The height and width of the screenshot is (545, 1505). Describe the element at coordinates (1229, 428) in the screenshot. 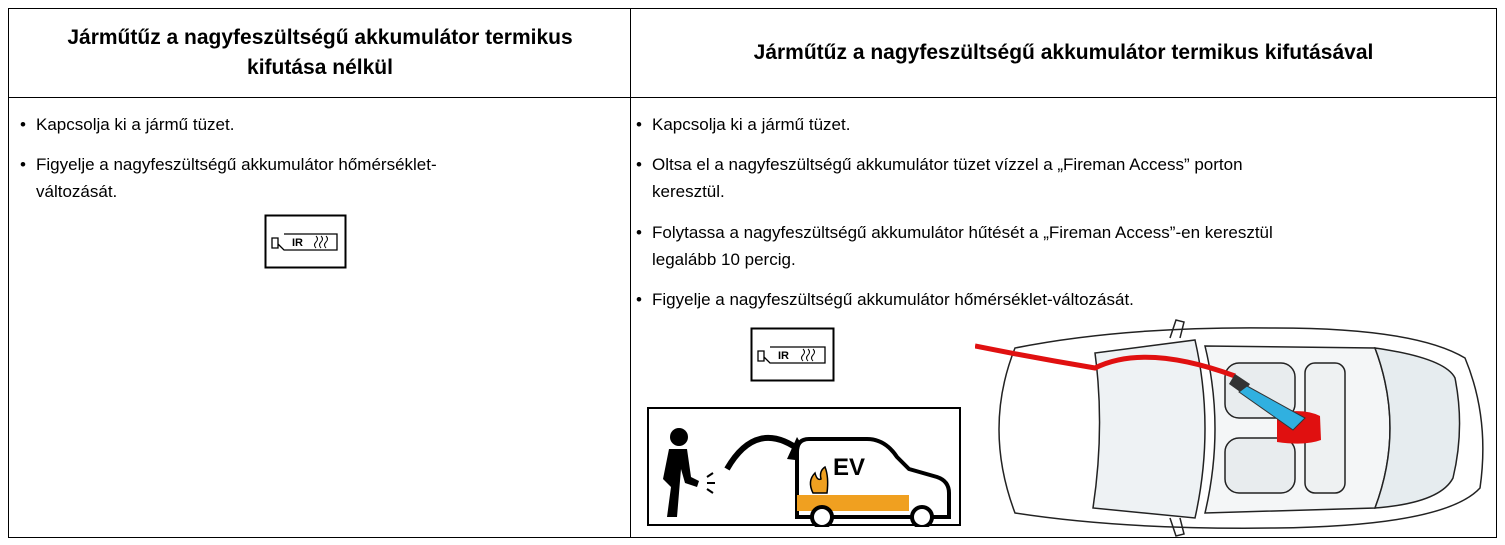

I see `car-diagram` at that location.